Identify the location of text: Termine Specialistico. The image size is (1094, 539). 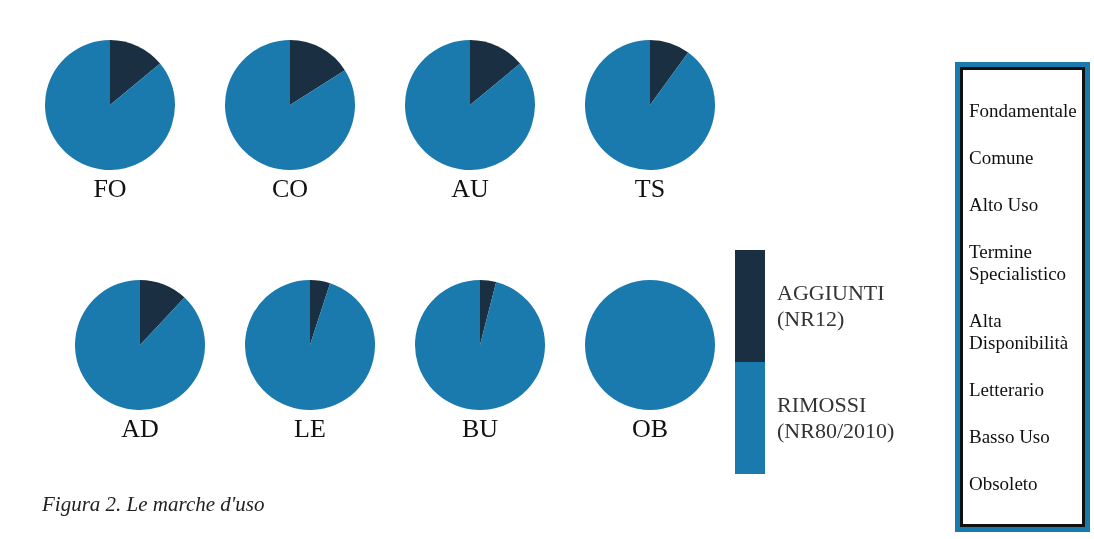
(1018, 263).